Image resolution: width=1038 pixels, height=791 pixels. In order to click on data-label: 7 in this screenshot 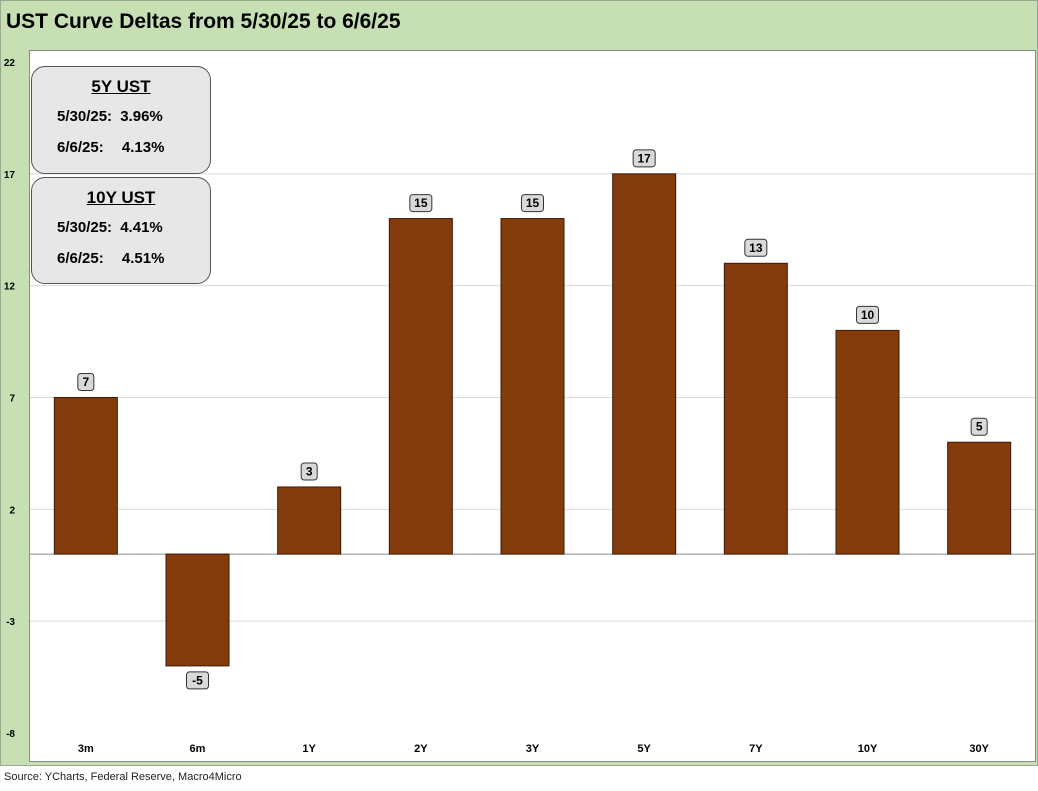, I will do `click(86, 382)`.